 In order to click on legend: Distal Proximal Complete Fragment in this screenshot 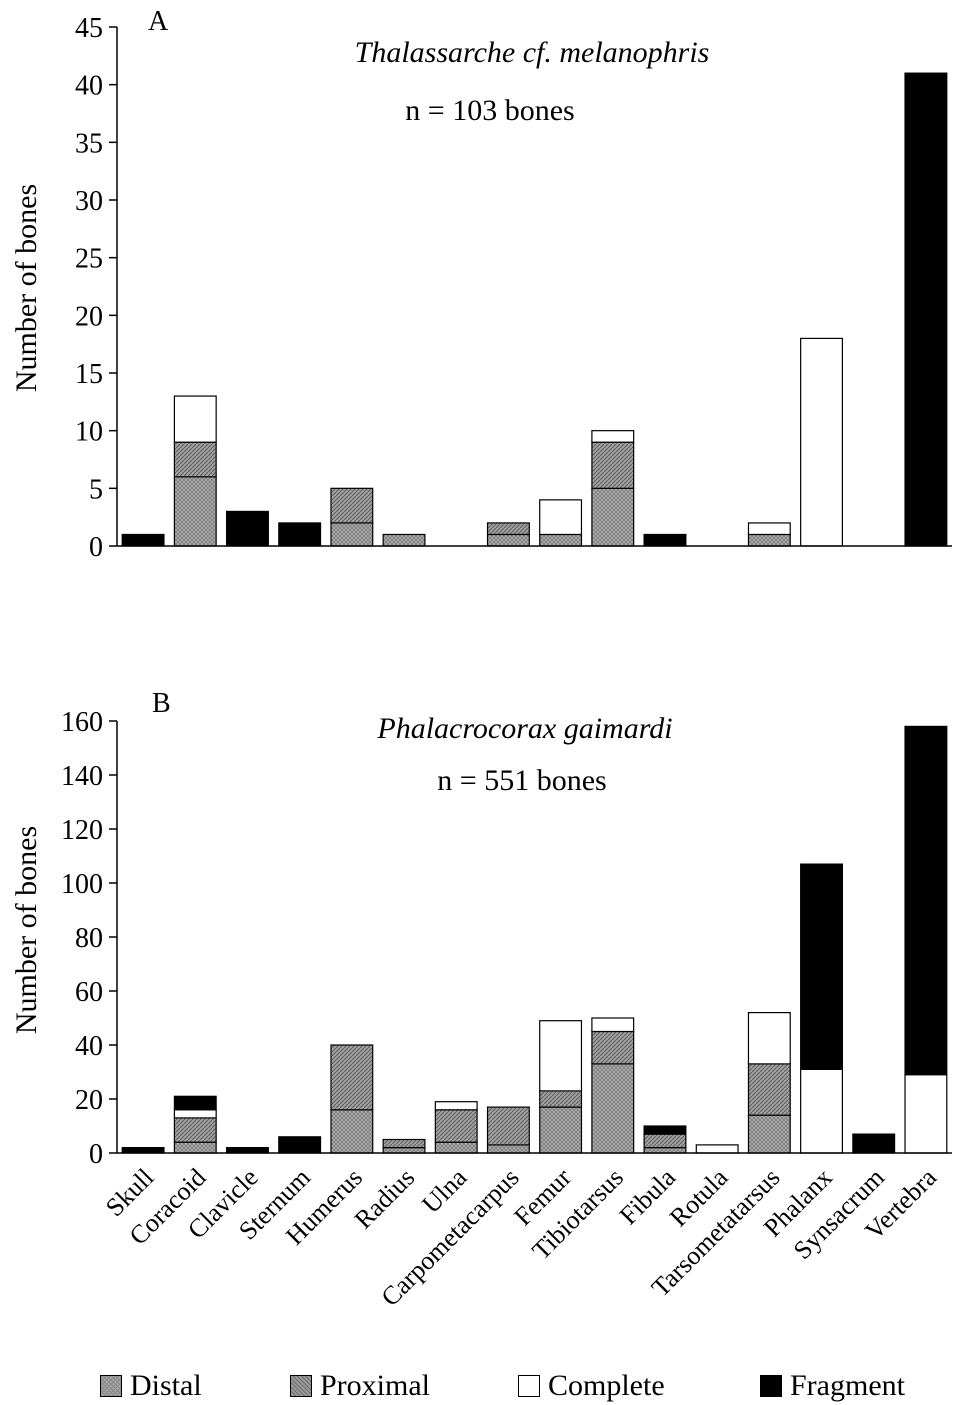, I will do `click(477, 1386)`.